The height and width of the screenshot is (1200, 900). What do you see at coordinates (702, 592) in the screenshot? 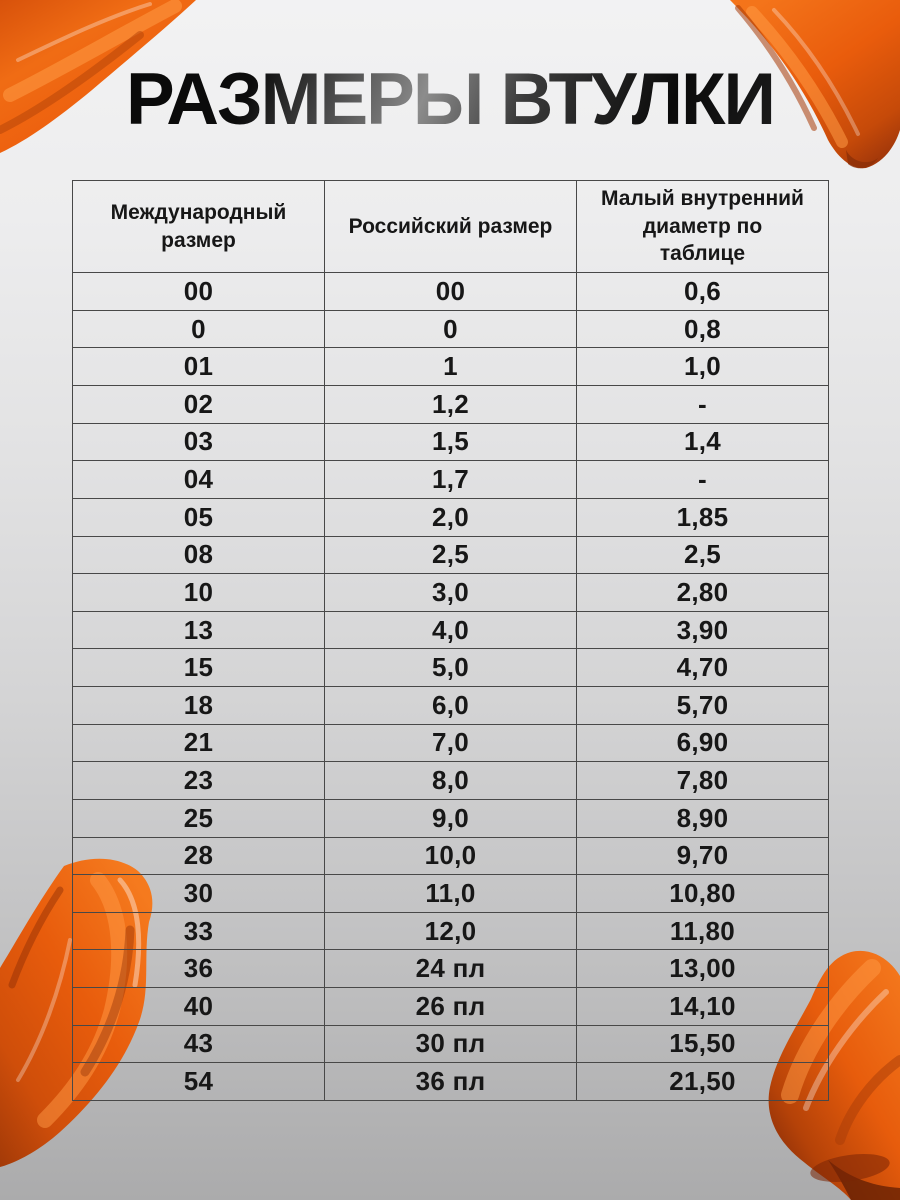
I see `table-cell: 2,80` at bounding box center [702, 592].